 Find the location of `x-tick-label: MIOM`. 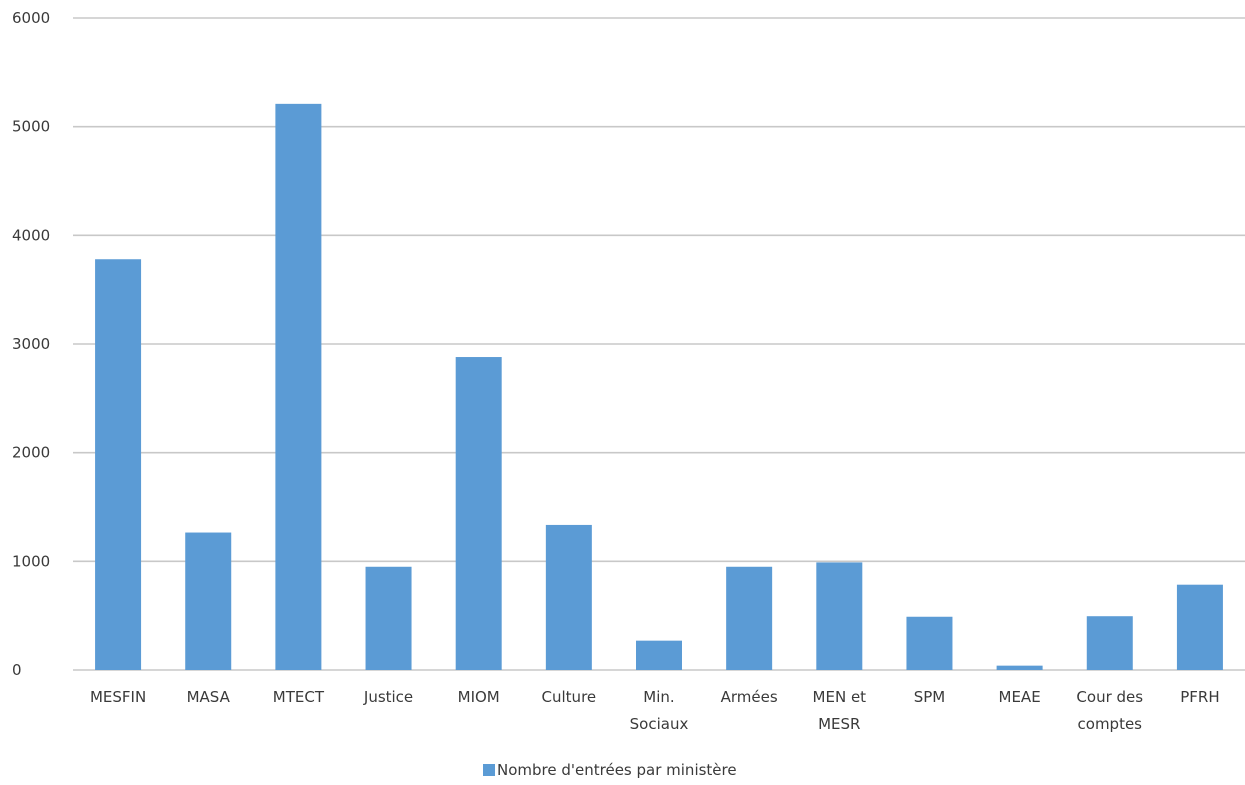

x-tick-label: MIOM is located at coordinates (479, 697).